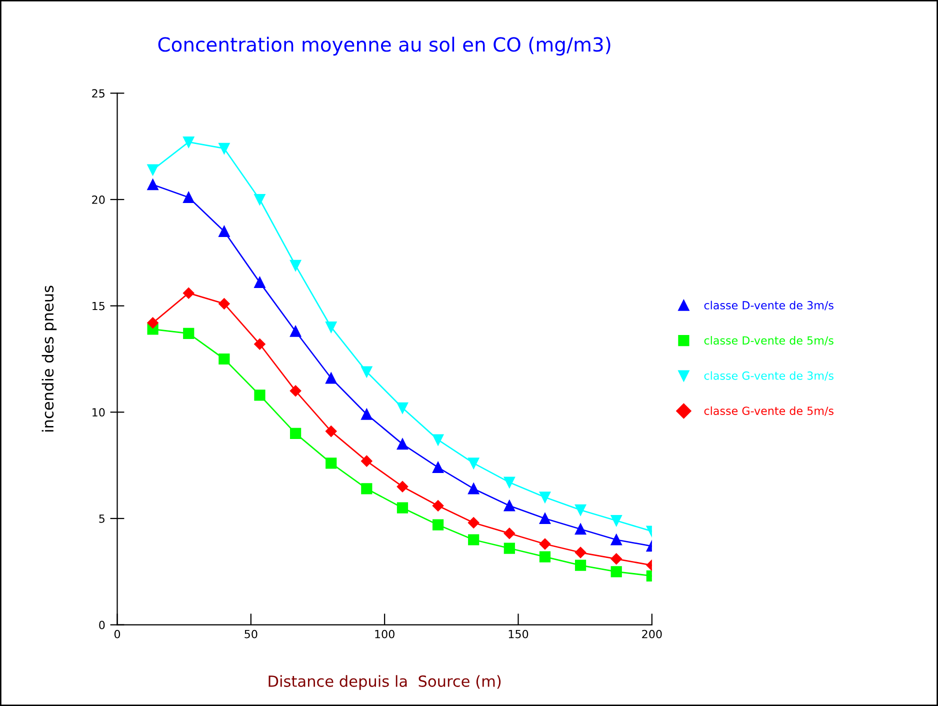 This screenshot has width=938, height=706. I want to click on y-tick-label: 25, so click(98, 93).